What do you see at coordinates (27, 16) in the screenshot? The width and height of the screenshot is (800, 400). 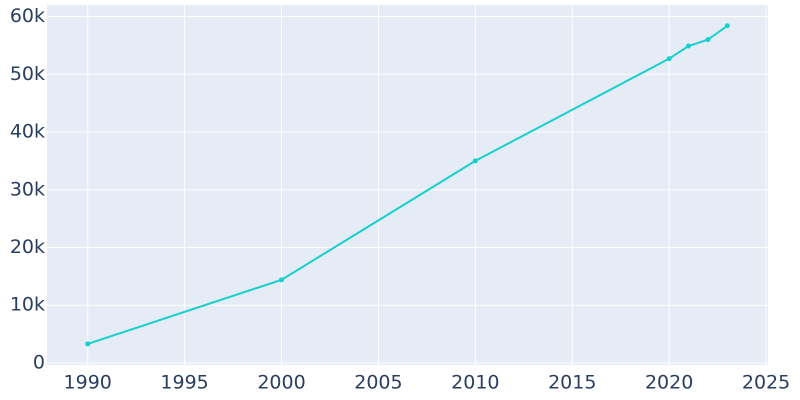 I see `y-tick-label: 60k` at bounding box center [27, 16].